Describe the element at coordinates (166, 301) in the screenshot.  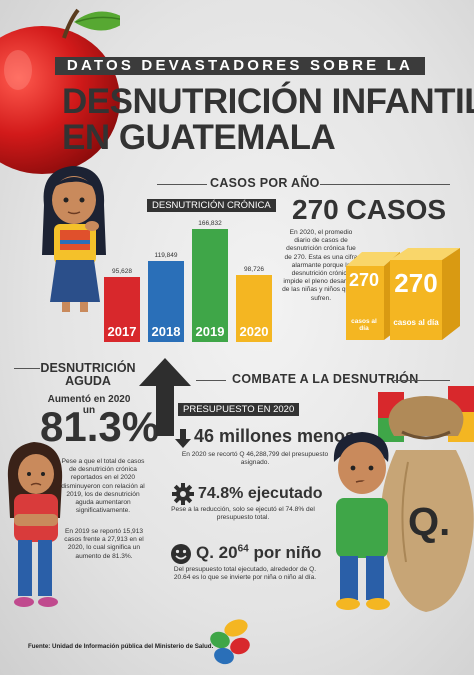
I see `chart-bar-2018: 2018` at that location.